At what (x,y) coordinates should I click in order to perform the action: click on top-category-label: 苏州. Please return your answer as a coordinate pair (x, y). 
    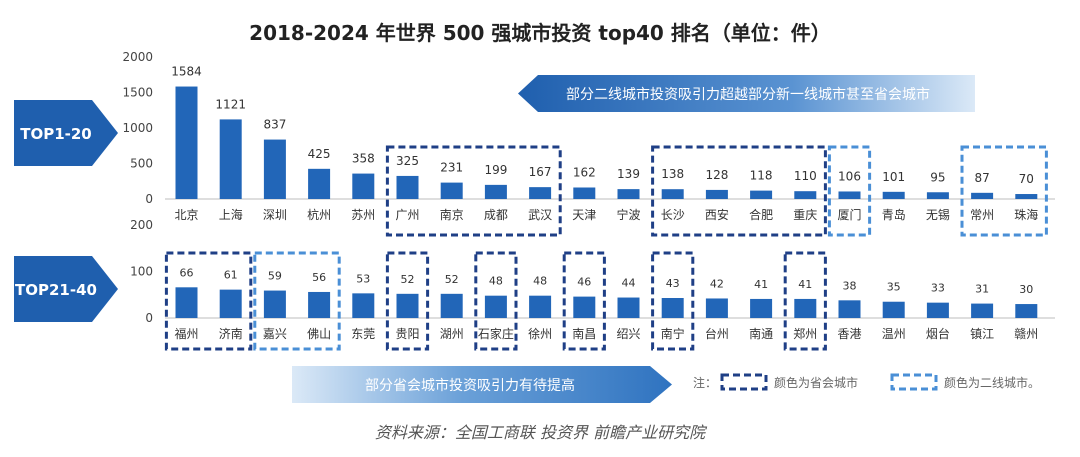
    Looking at the image, I should click on (363, 215).